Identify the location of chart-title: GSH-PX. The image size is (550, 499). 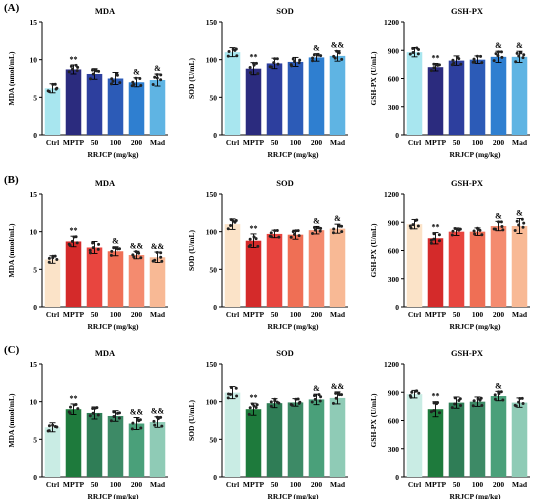
(467, 183).